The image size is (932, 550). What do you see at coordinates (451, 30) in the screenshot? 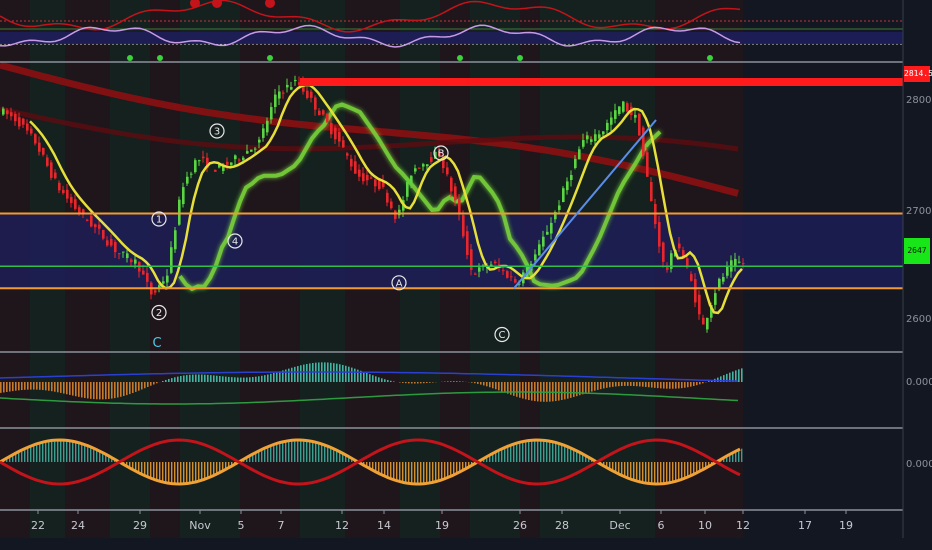
I see `top-indicator-panel` at bounding box center [451, 30].